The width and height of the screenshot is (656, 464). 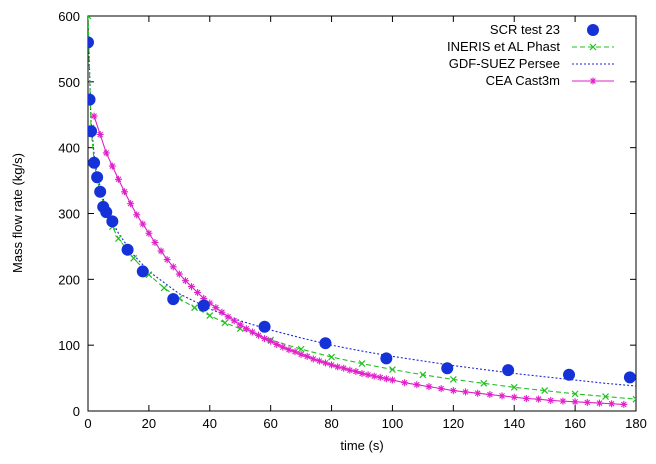 What do you see at coordinates (525, 29) in the screenshot?
I see `legend-label: SCR test 23` at bounding box center [525, 29].